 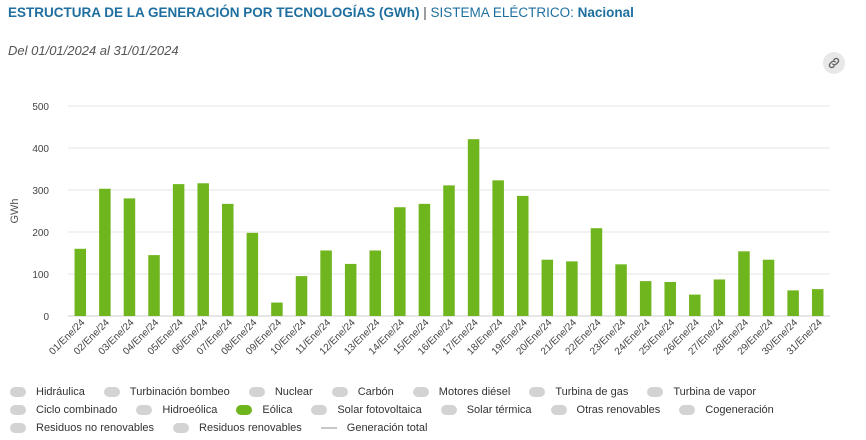 I want to click on legend-item: Residuos renovables, so click(x=237, y=428).